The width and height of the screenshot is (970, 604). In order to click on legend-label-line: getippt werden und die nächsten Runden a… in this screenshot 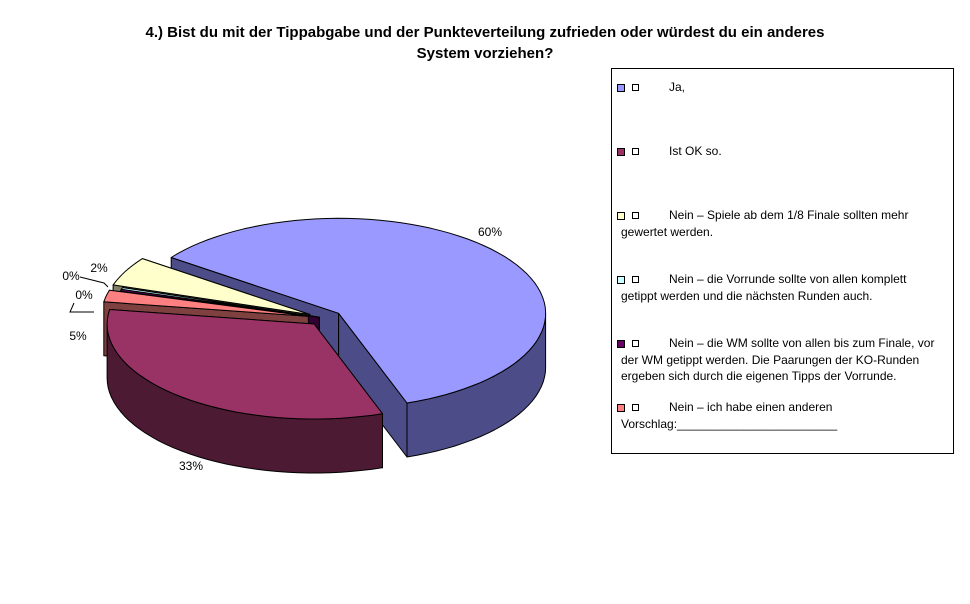, I will do `click(747, 295)`.